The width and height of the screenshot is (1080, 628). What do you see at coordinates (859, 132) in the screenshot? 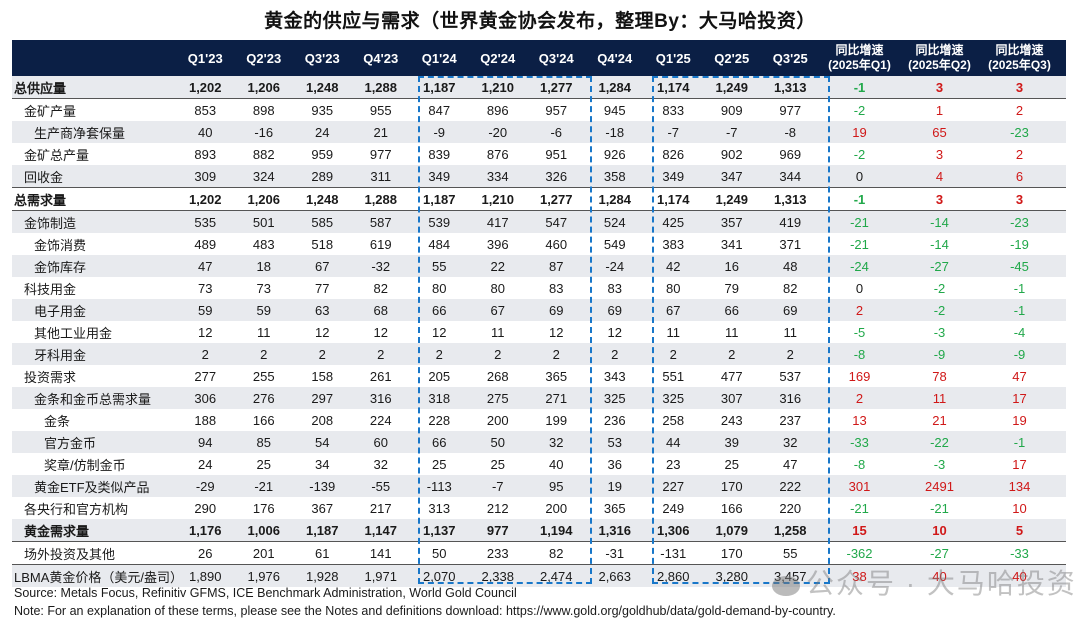
I see `cell-yoy: 19` at bounding box center [859, 132].